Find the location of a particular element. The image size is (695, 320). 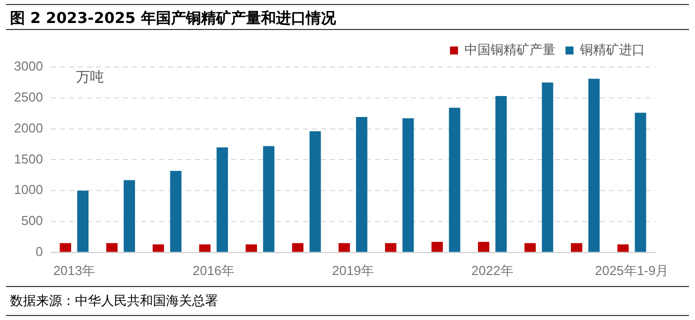

y-tick-label: 500 is located at coordinates (32, 220).